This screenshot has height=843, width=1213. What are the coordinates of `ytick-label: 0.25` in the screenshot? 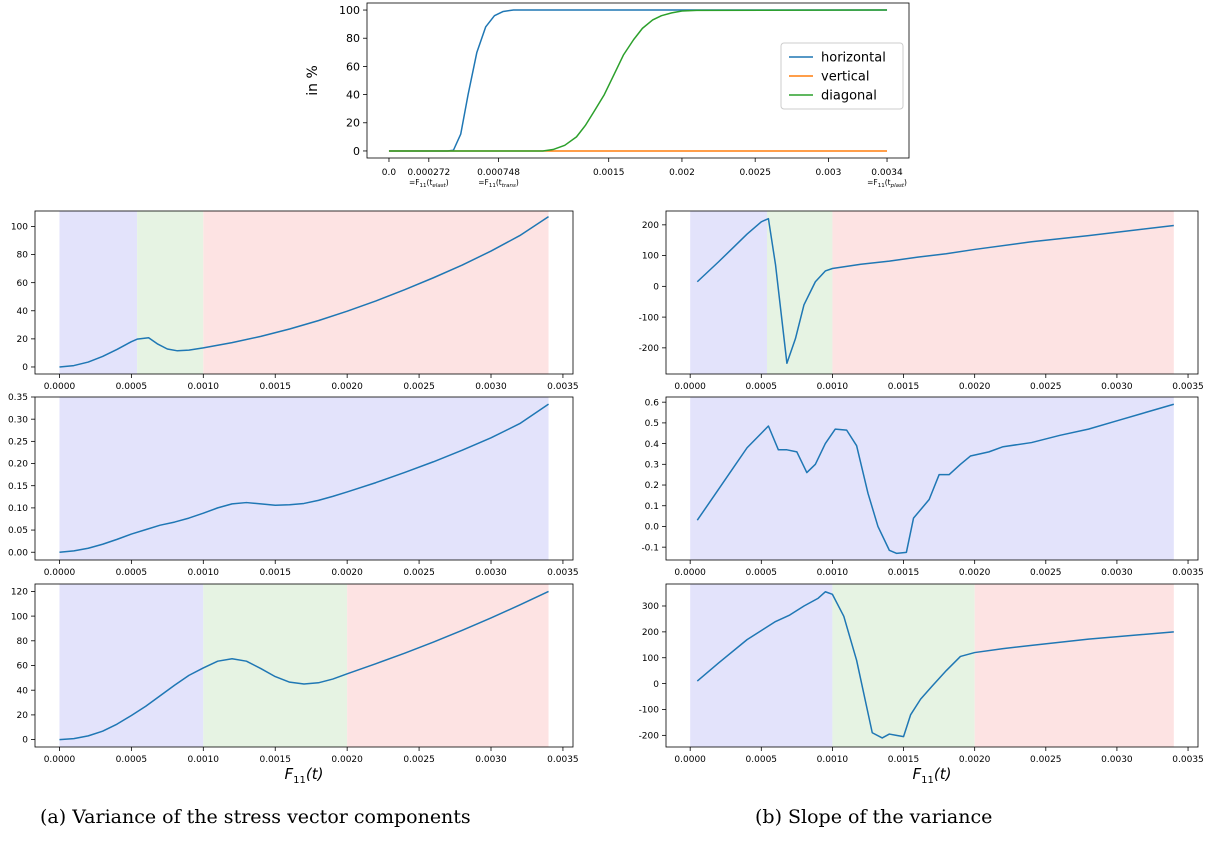 It's located at (18, 443).